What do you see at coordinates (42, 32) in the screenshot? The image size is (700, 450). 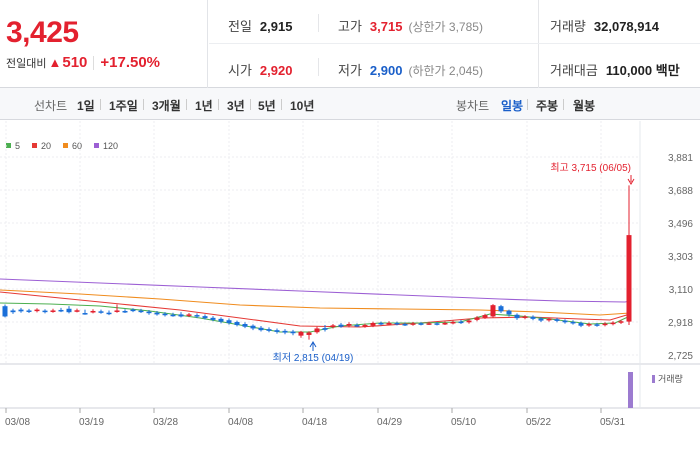 I see `current-price: 3,425` at bounding box center [42, 32].